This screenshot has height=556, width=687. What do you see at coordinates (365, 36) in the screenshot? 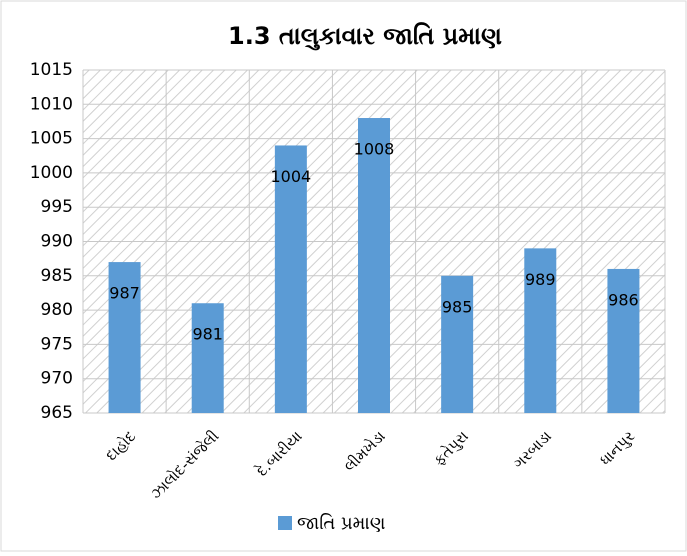
I see `chart-title: 1.3 તાલુકાવાર જાતિ પ્રમાણ` at bounding box center [365, 36].